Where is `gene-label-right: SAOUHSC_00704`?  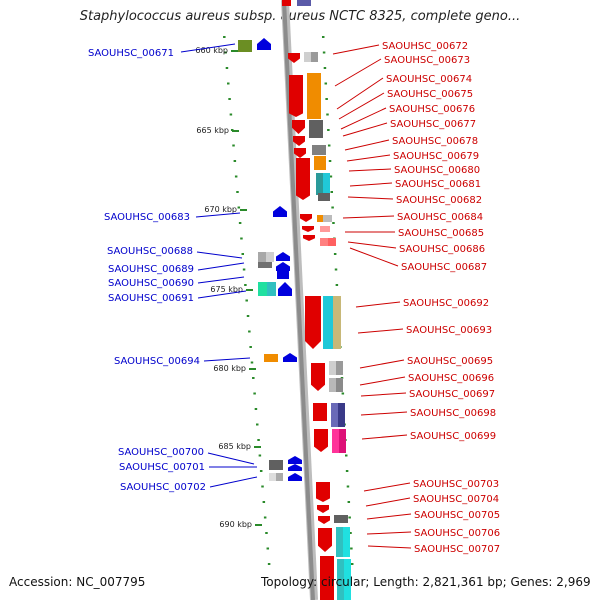 gene-label-right: SAOUHSC_00704 is located at coordinates (456, 499).